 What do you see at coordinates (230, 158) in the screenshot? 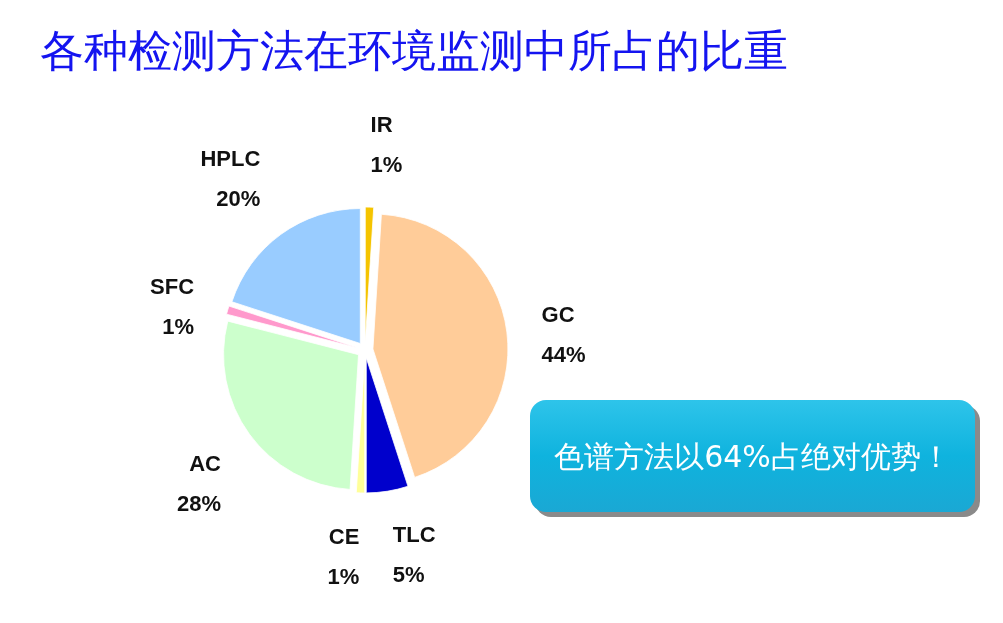
I see `slice-label: HPLC` at bounding box center [230, 158].